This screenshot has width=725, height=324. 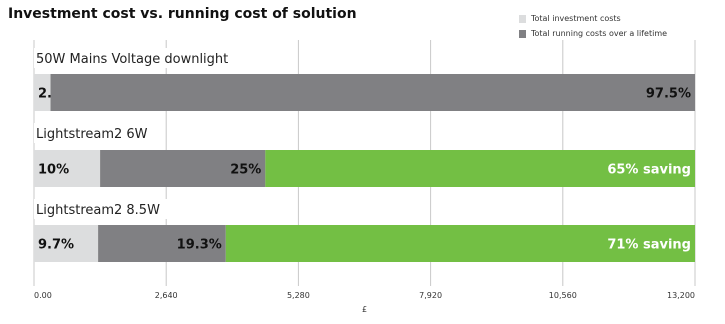 I want to click on legend-item-running: Total running costs over a lifetime, so click(x=593, y=33).